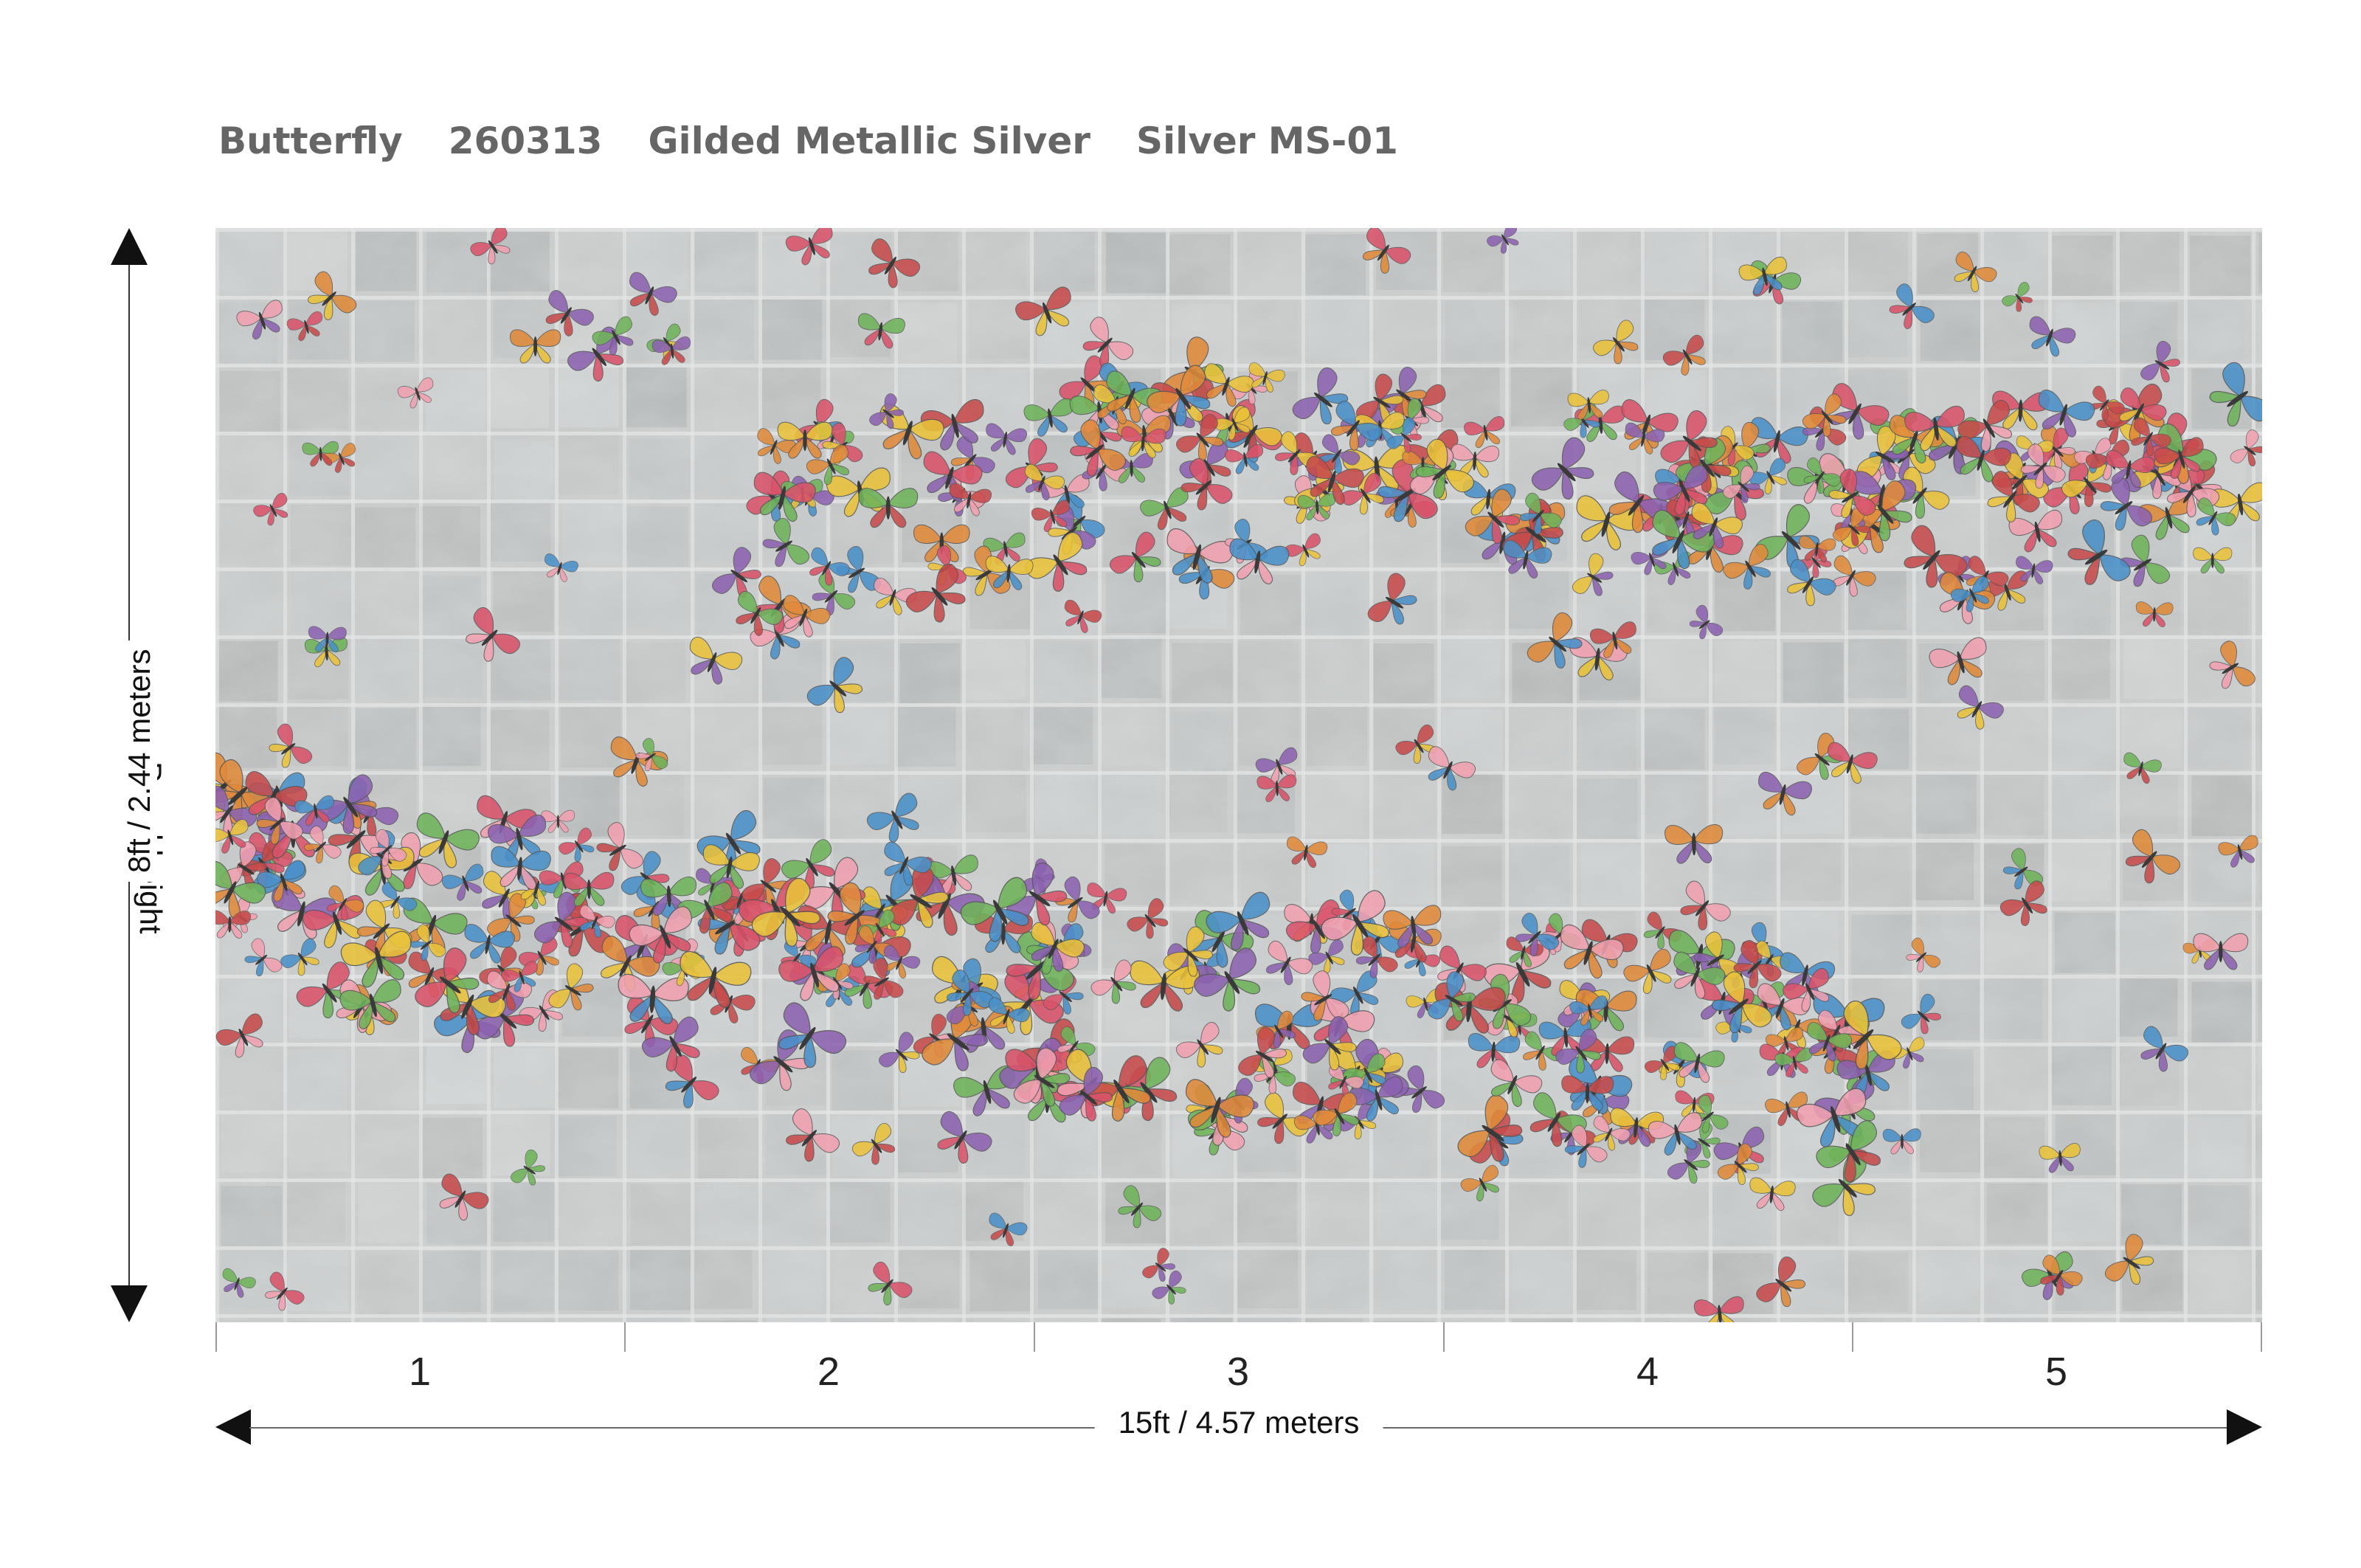  What do you see at coordinates (2261, 1337) in the screenshot?
I see `scale-tick` at bounding box center [2261, 1337].